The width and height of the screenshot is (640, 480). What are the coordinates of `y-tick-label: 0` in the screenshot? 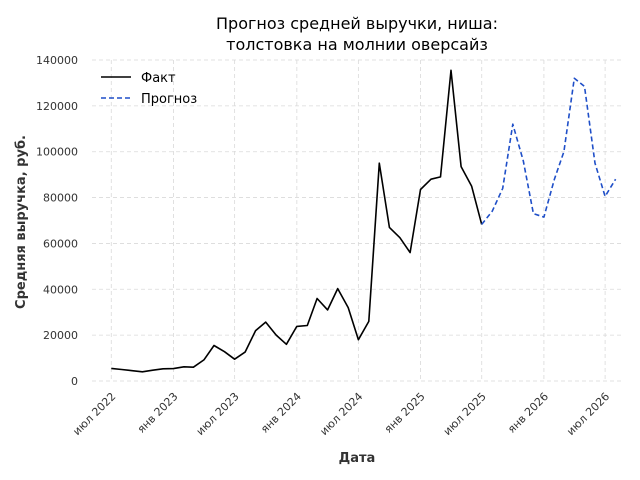 It's located at (74, 381).